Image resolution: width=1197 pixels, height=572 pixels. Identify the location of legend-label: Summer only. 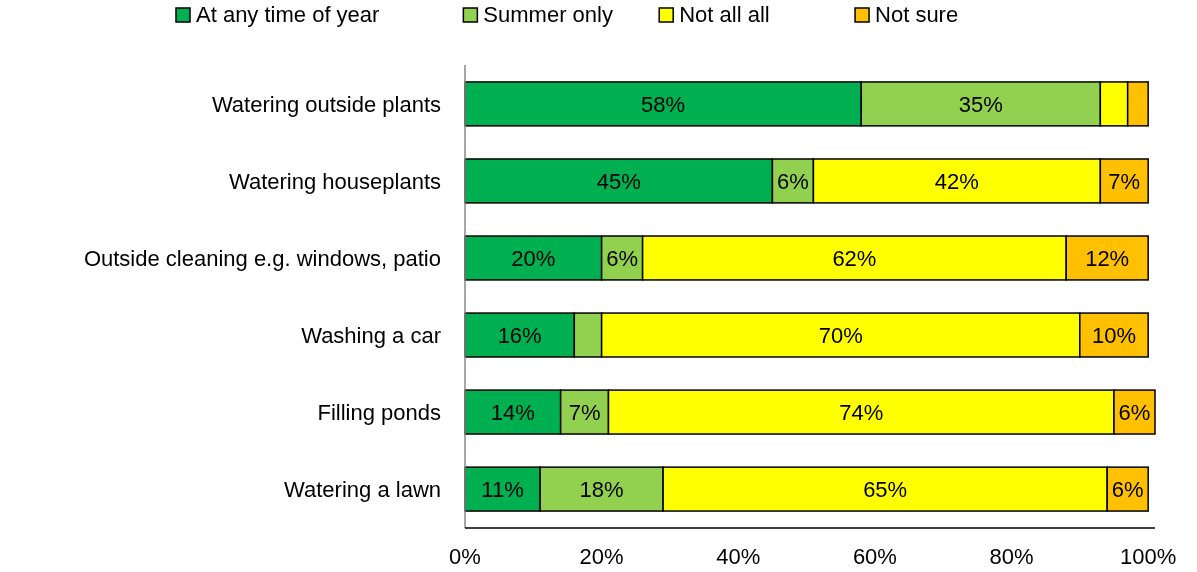
(548, 14).